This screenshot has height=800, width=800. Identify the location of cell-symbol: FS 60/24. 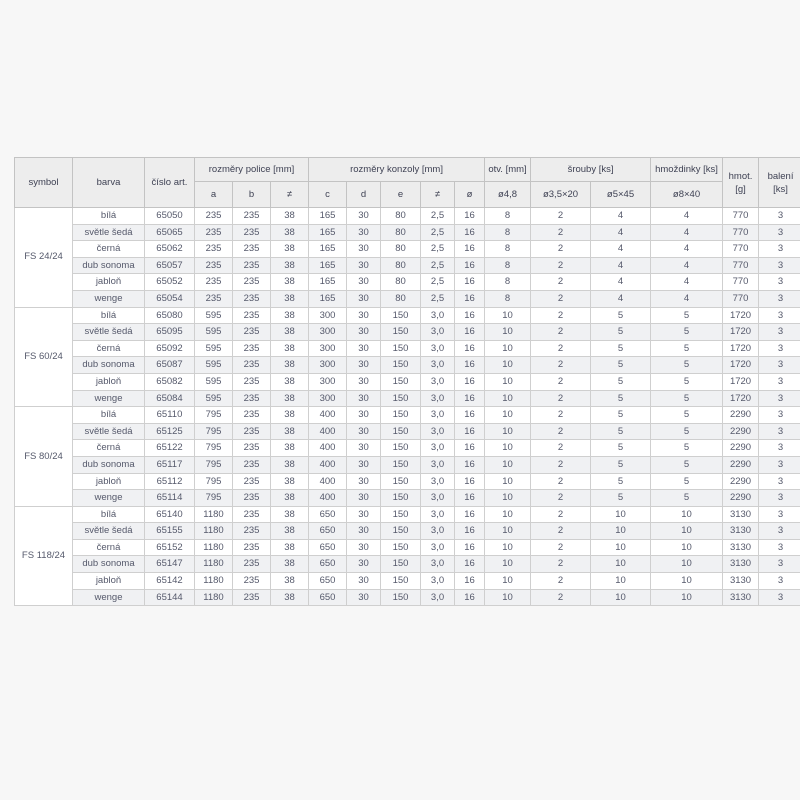
(43, 357).